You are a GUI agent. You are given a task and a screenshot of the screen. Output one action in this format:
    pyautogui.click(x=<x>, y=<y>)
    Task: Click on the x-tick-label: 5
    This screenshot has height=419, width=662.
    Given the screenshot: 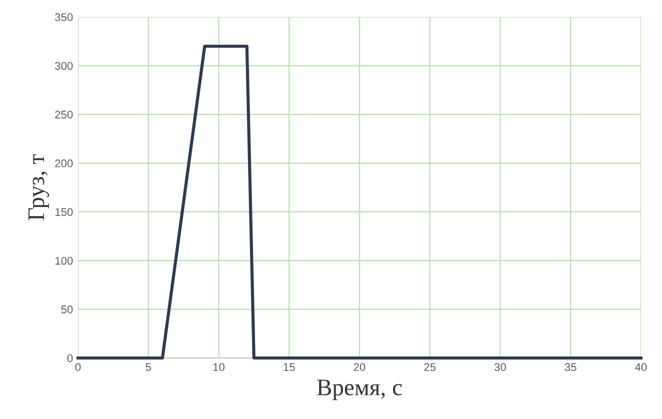 What is the action you would take?
    pyautogui.click(x=148, y=367)
    